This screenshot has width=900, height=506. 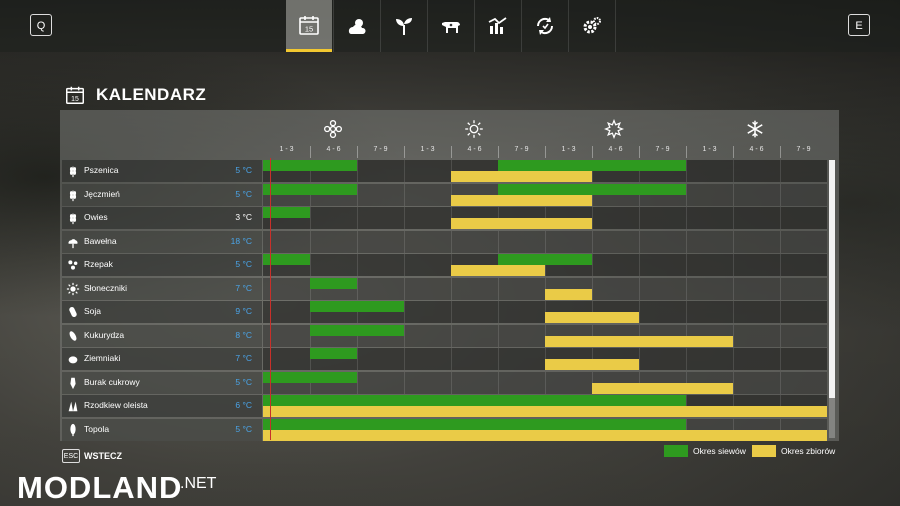 I want to click on month-label: 4 - 6, so click(x=615, y=149).